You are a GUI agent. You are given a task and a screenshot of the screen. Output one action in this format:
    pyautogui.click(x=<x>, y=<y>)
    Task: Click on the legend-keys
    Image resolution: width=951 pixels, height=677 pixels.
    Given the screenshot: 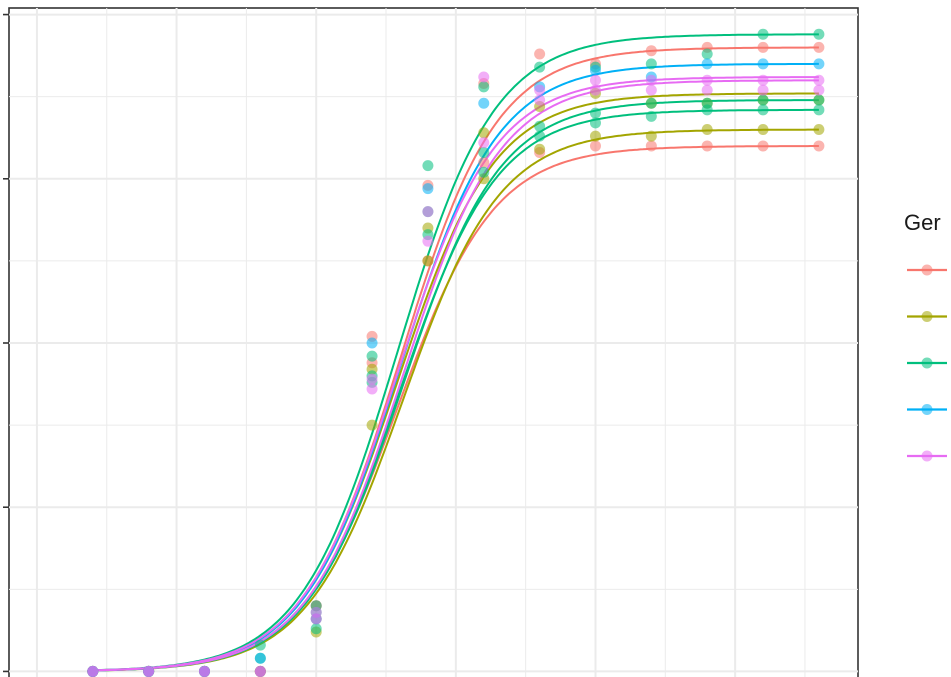 What is the action you would take?
    pyautogui.click(x=927, y=363)
    